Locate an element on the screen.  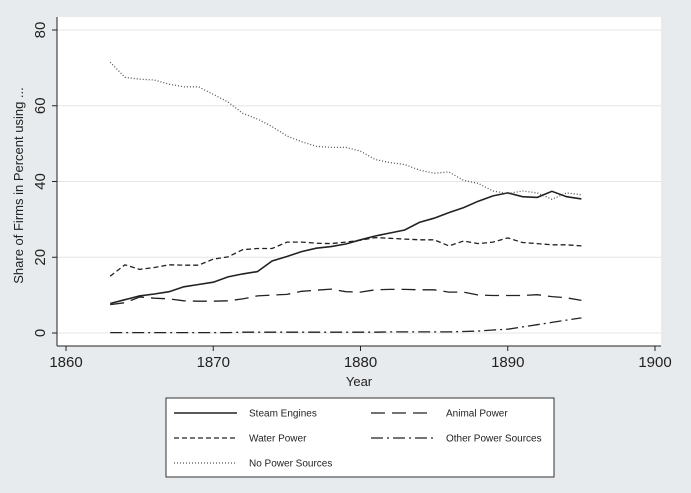
legend-label-animal-power: Animal Power is located at coordinates (477, 414).